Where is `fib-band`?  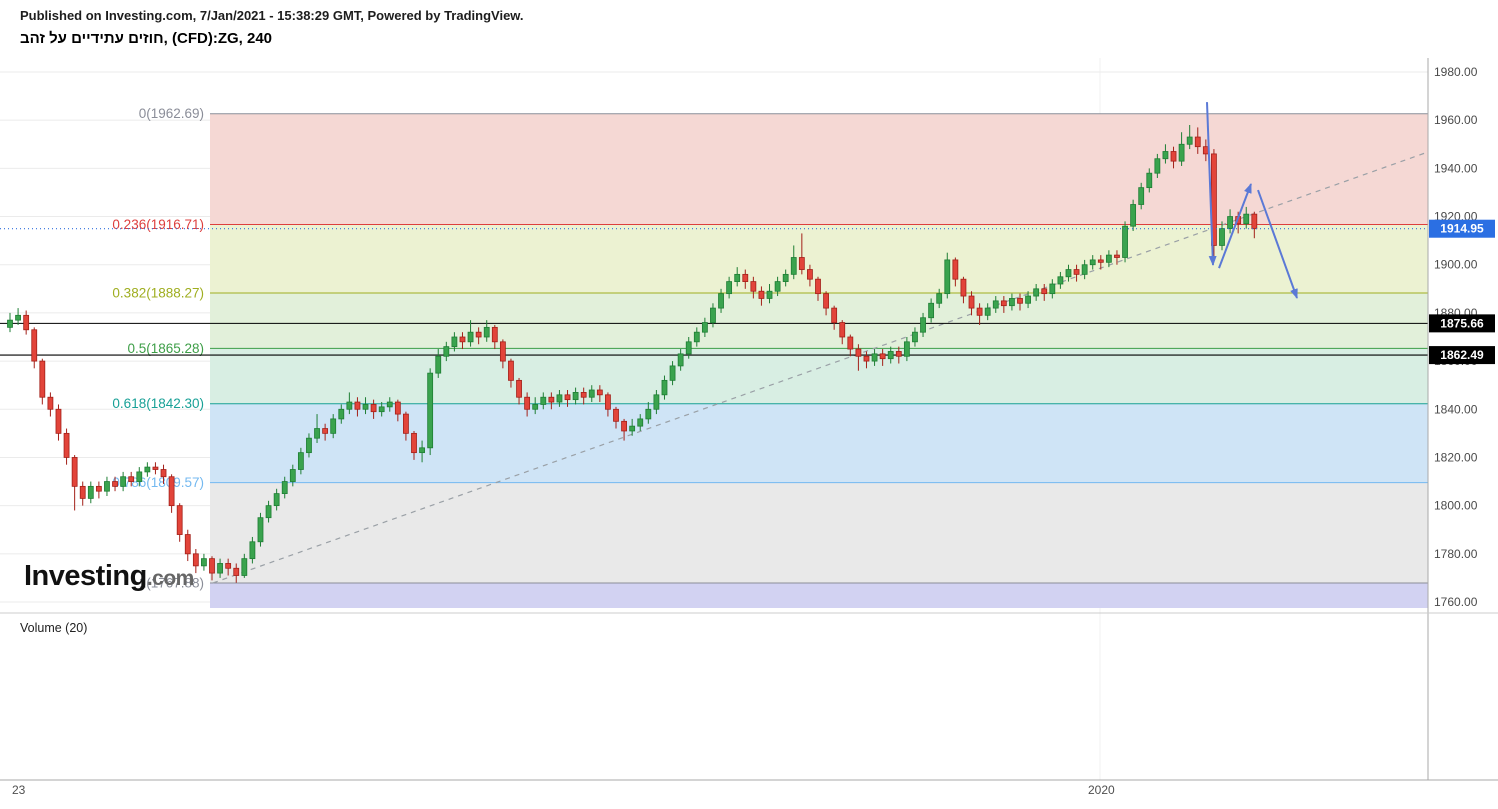
fib-band is located at coordinates (819, 169).